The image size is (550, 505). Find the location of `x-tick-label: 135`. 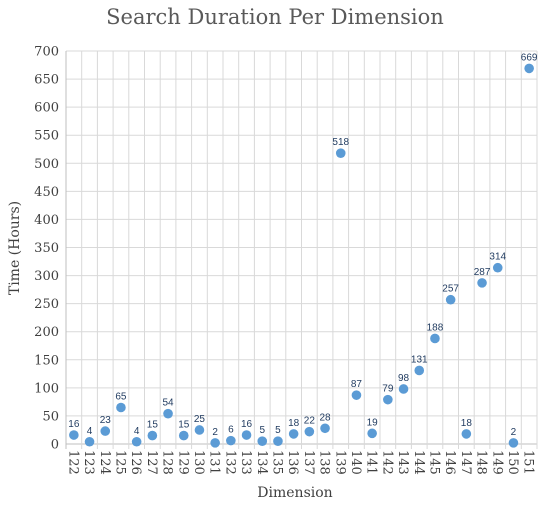

x-tick-label: 135 is located at coordinates (276, 462).